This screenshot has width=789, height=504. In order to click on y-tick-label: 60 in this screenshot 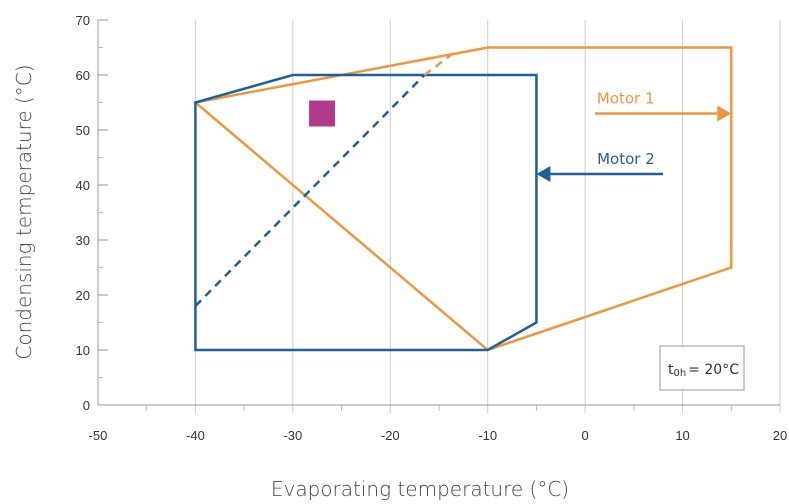, I will do `click(83, 75)`.